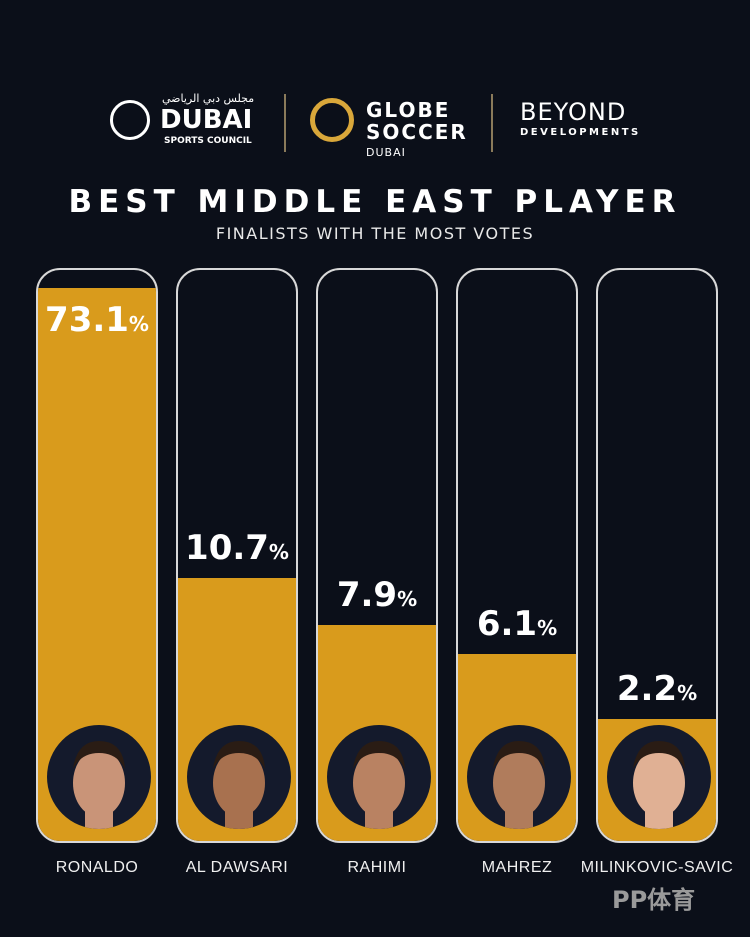  I want to click on beyond-line1: BEYOND, so click(573, 112).